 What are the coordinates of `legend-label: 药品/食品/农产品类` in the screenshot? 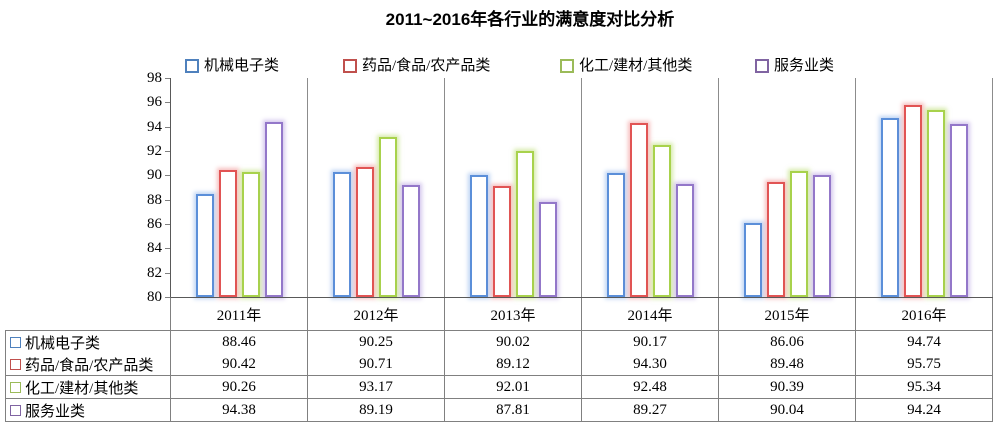 It's located at (426, 66).